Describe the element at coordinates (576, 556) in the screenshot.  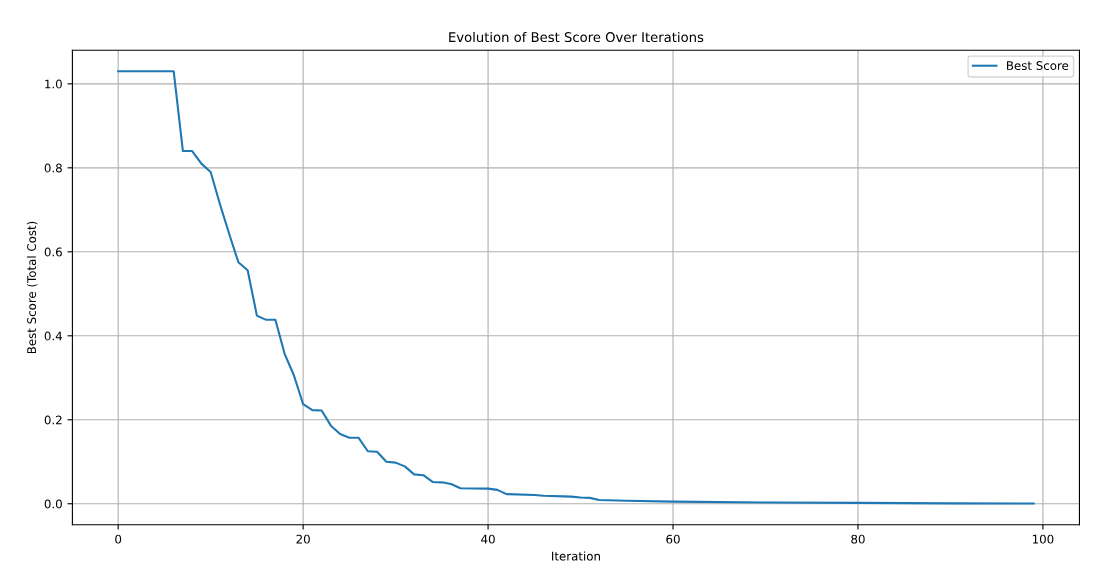
I see `x-axis-title: Iteration` at that location.